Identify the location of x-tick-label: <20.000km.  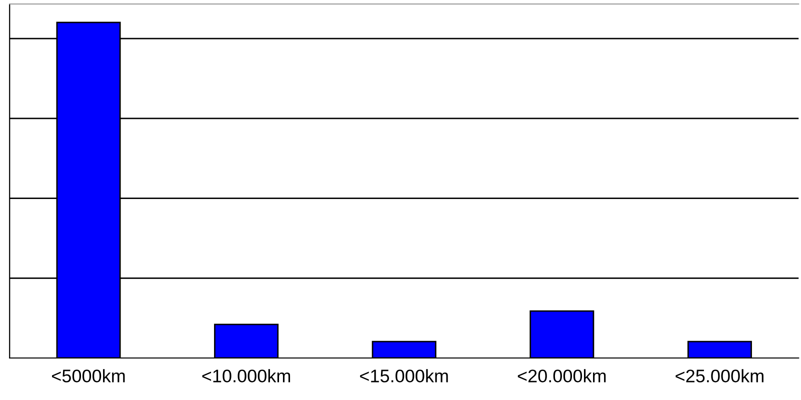
(562, 375).